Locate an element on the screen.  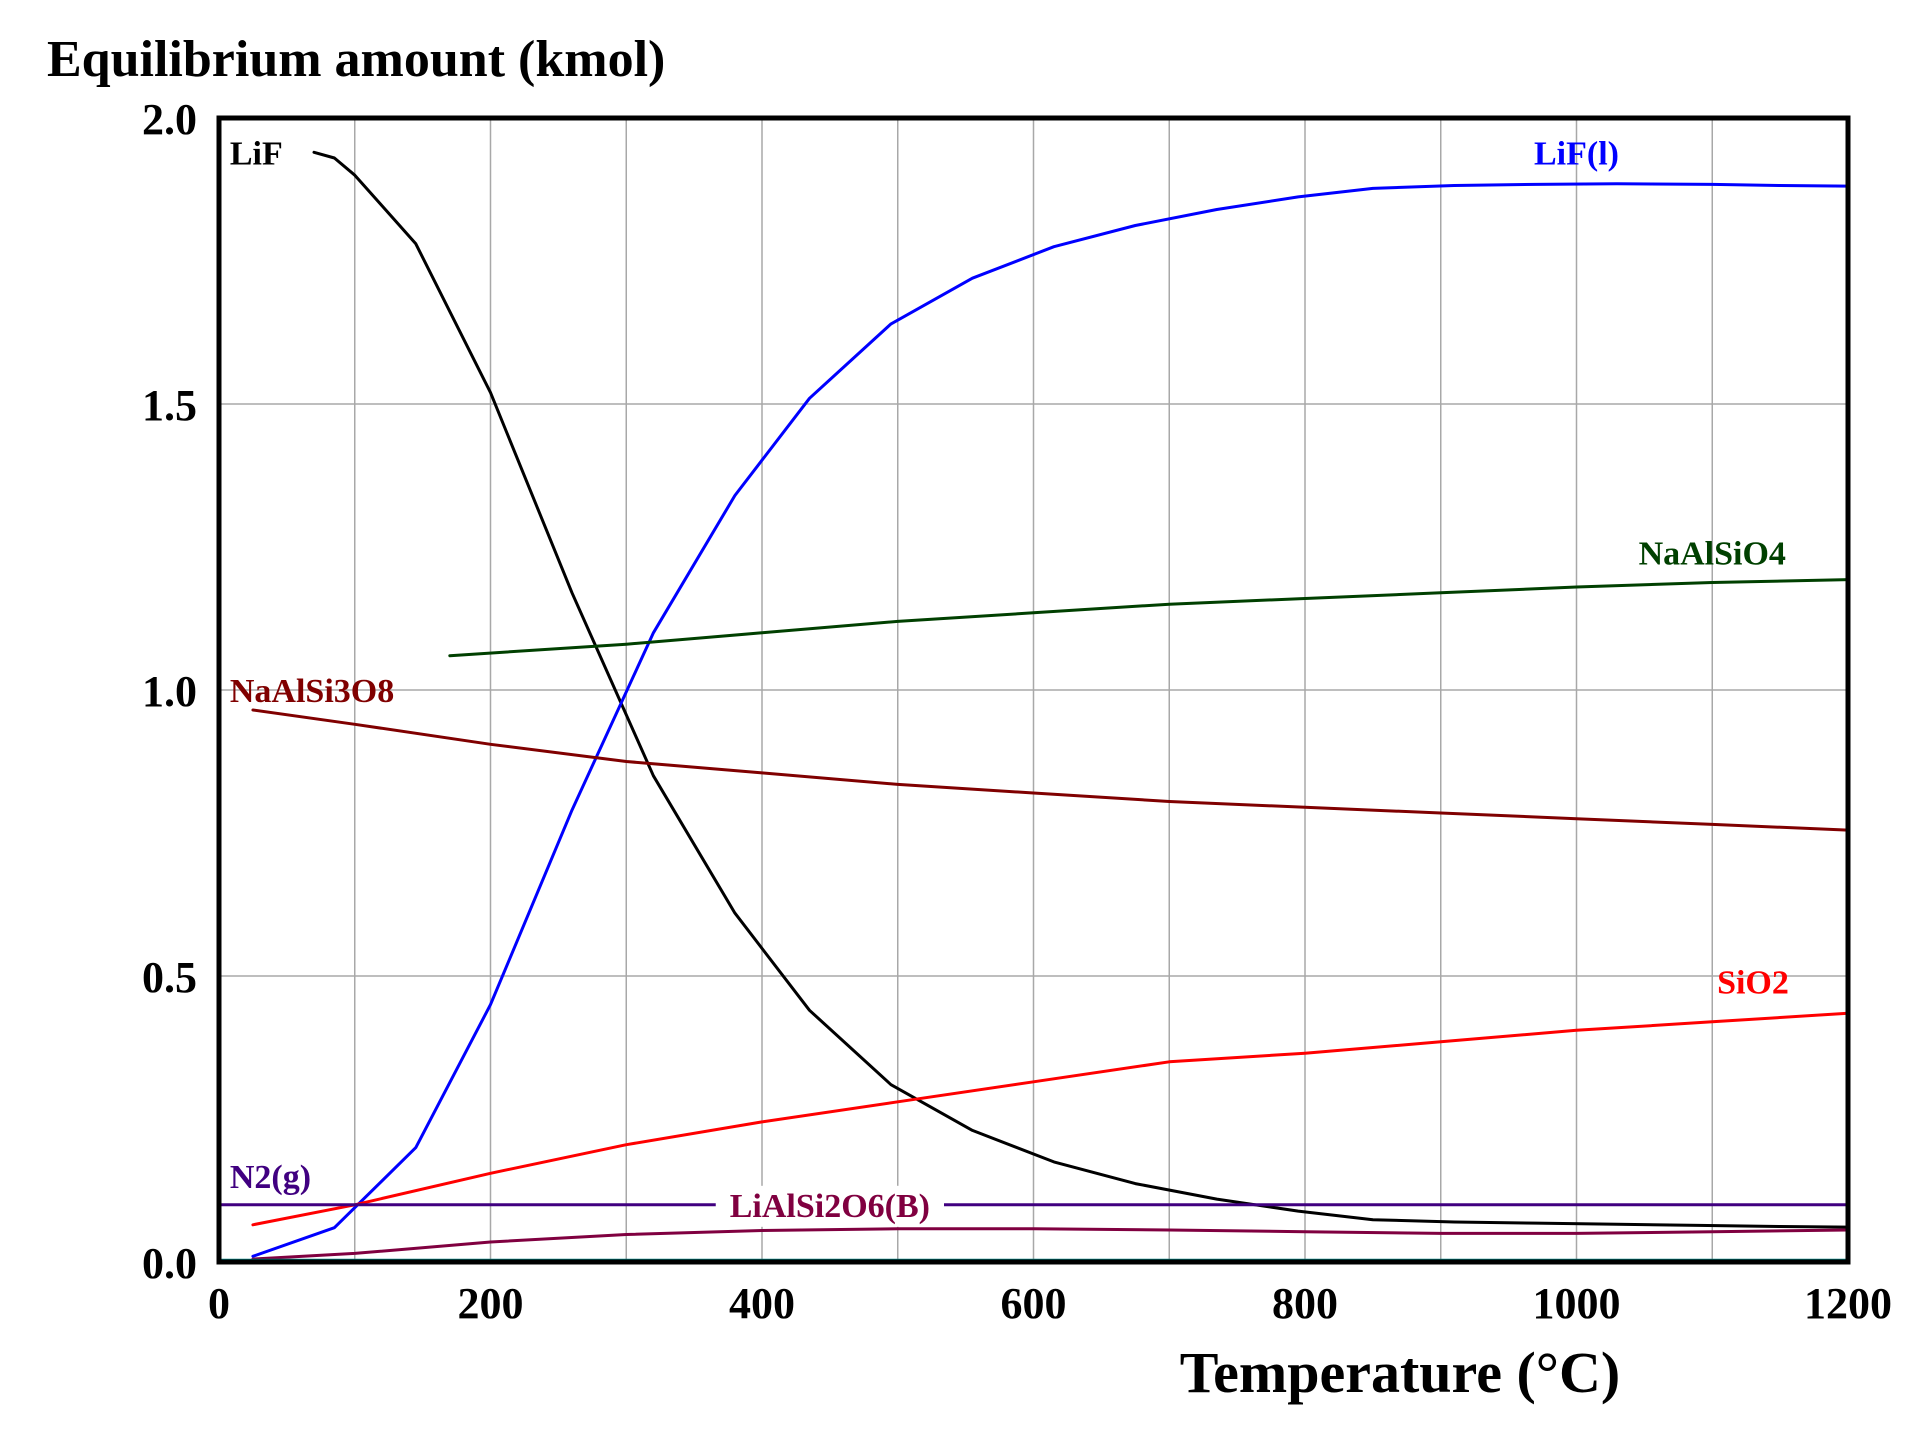
series-label-bg-lialsi2o6-b is located at coordinates (829, 1206).